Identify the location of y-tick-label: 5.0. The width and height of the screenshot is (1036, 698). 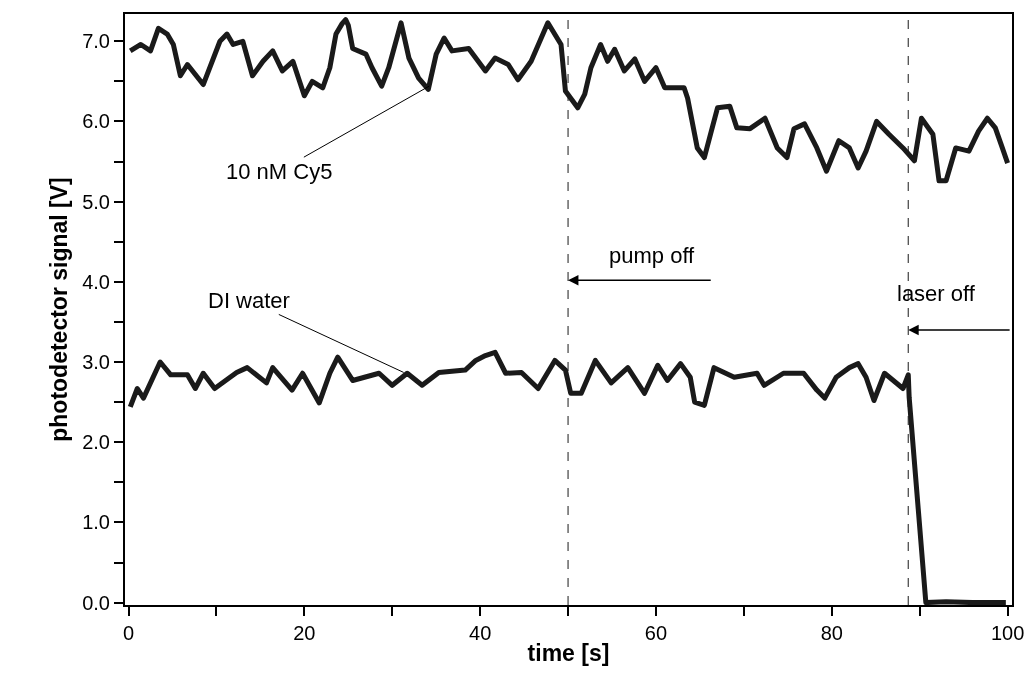
(96, 201).